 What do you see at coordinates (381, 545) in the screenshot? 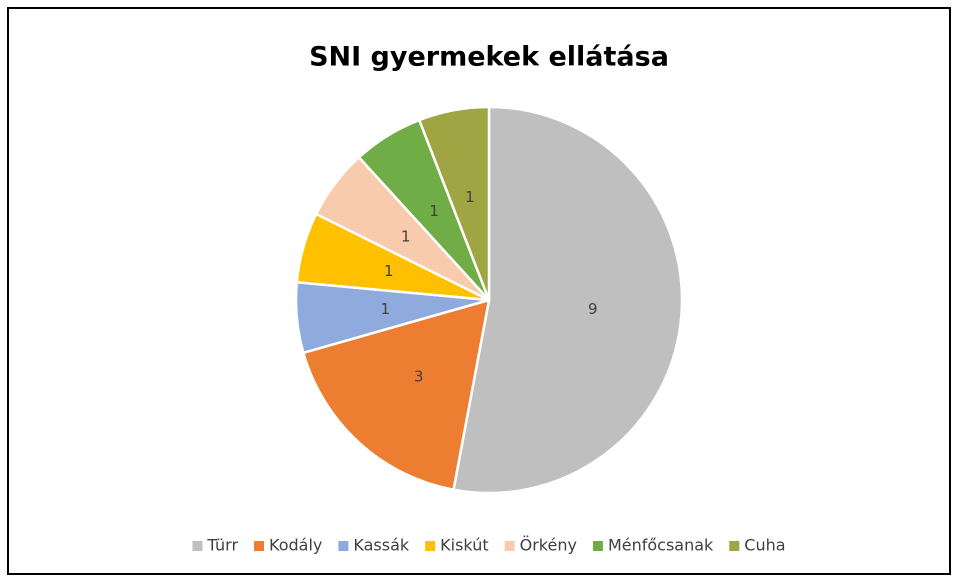
I see `legend-label: Kassák` at bounding box center [381, 545].